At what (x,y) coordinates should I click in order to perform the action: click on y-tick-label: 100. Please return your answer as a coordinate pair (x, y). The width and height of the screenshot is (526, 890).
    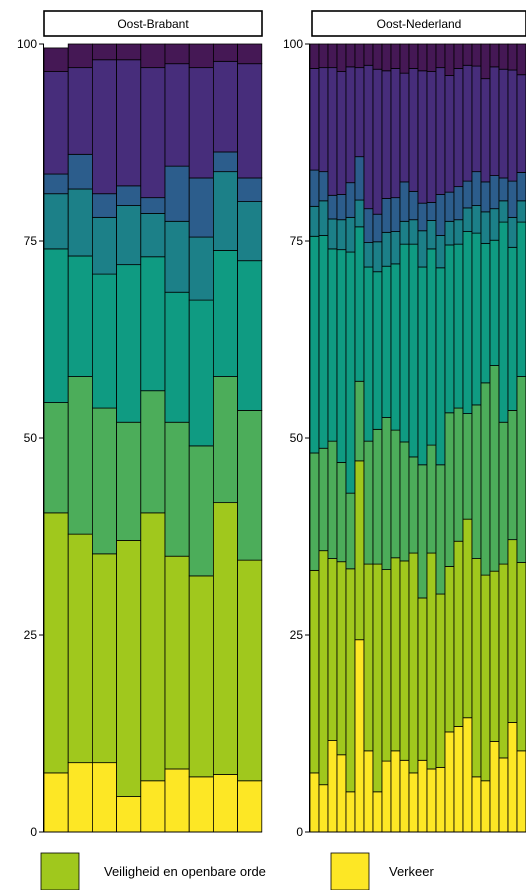
    Looking at the image, I should click on (293, 44).